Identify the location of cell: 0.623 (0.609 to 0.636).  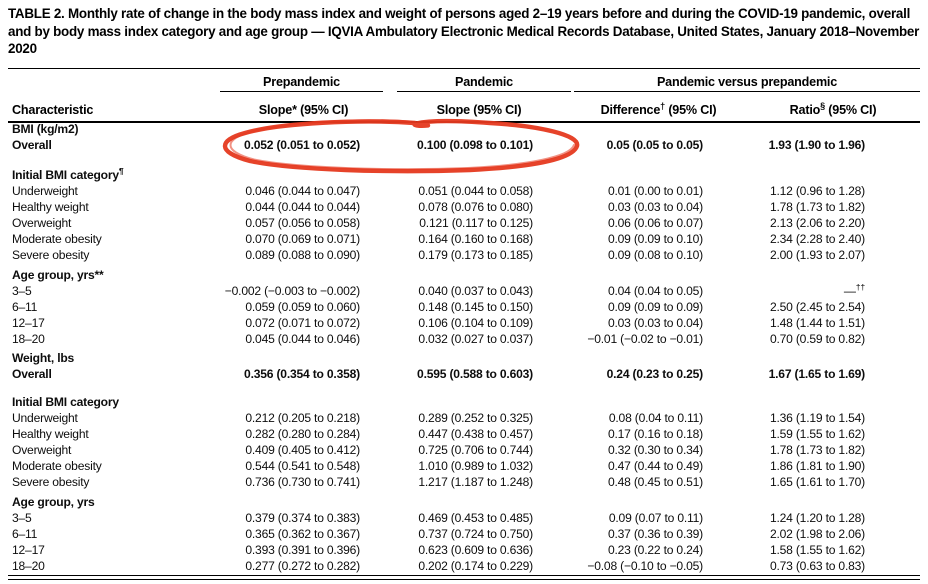
(475, 550).